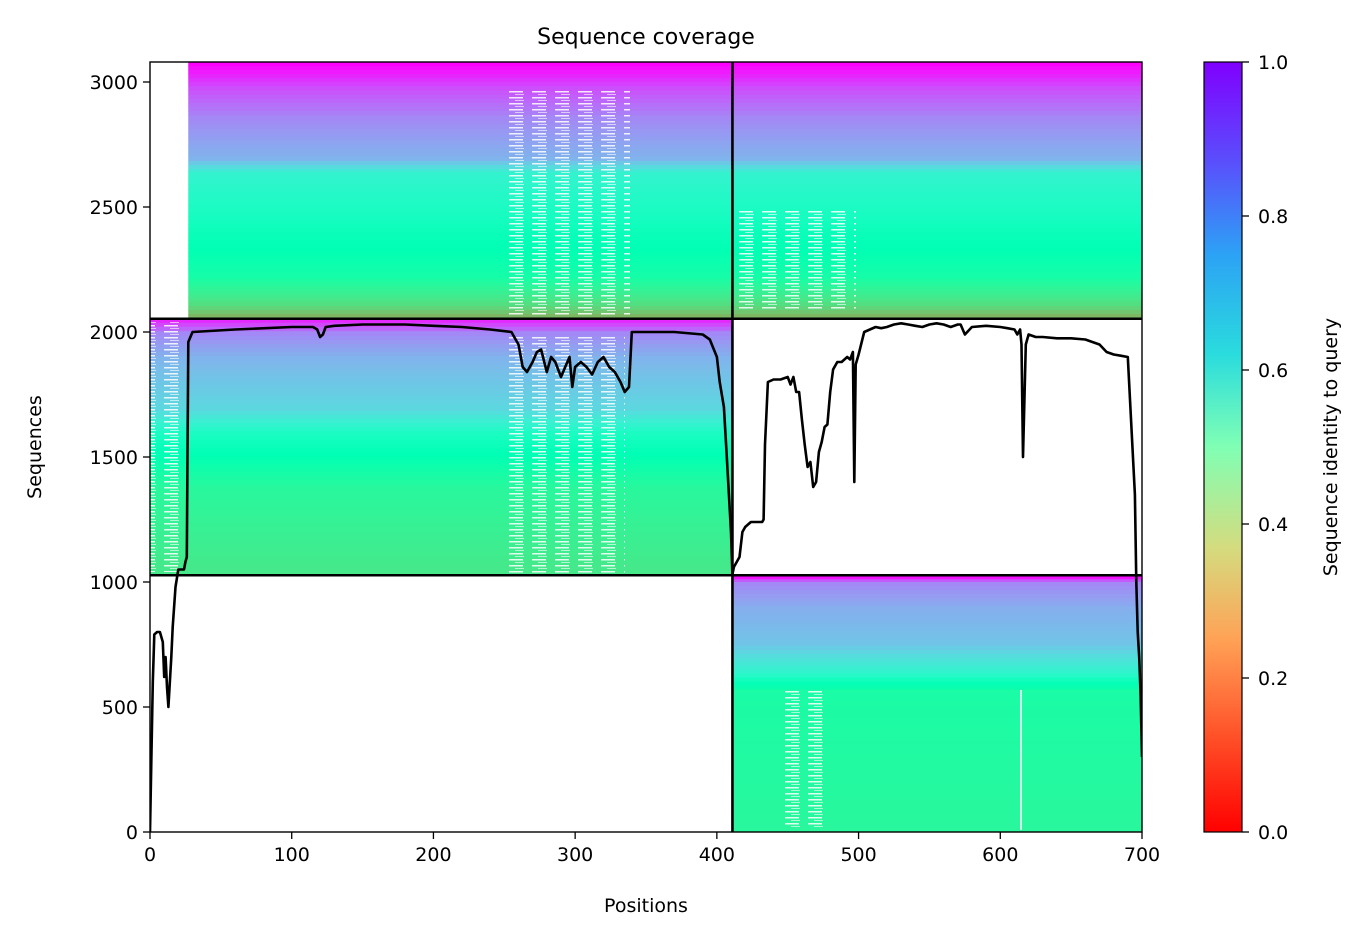 The image size is (1364, 939). Describe the element at coordinates (1265, 448) in the screenshot. I see `colorbar-ticks: 0.0 0.2 0.4 0.6 0.8 1.0` at that location.